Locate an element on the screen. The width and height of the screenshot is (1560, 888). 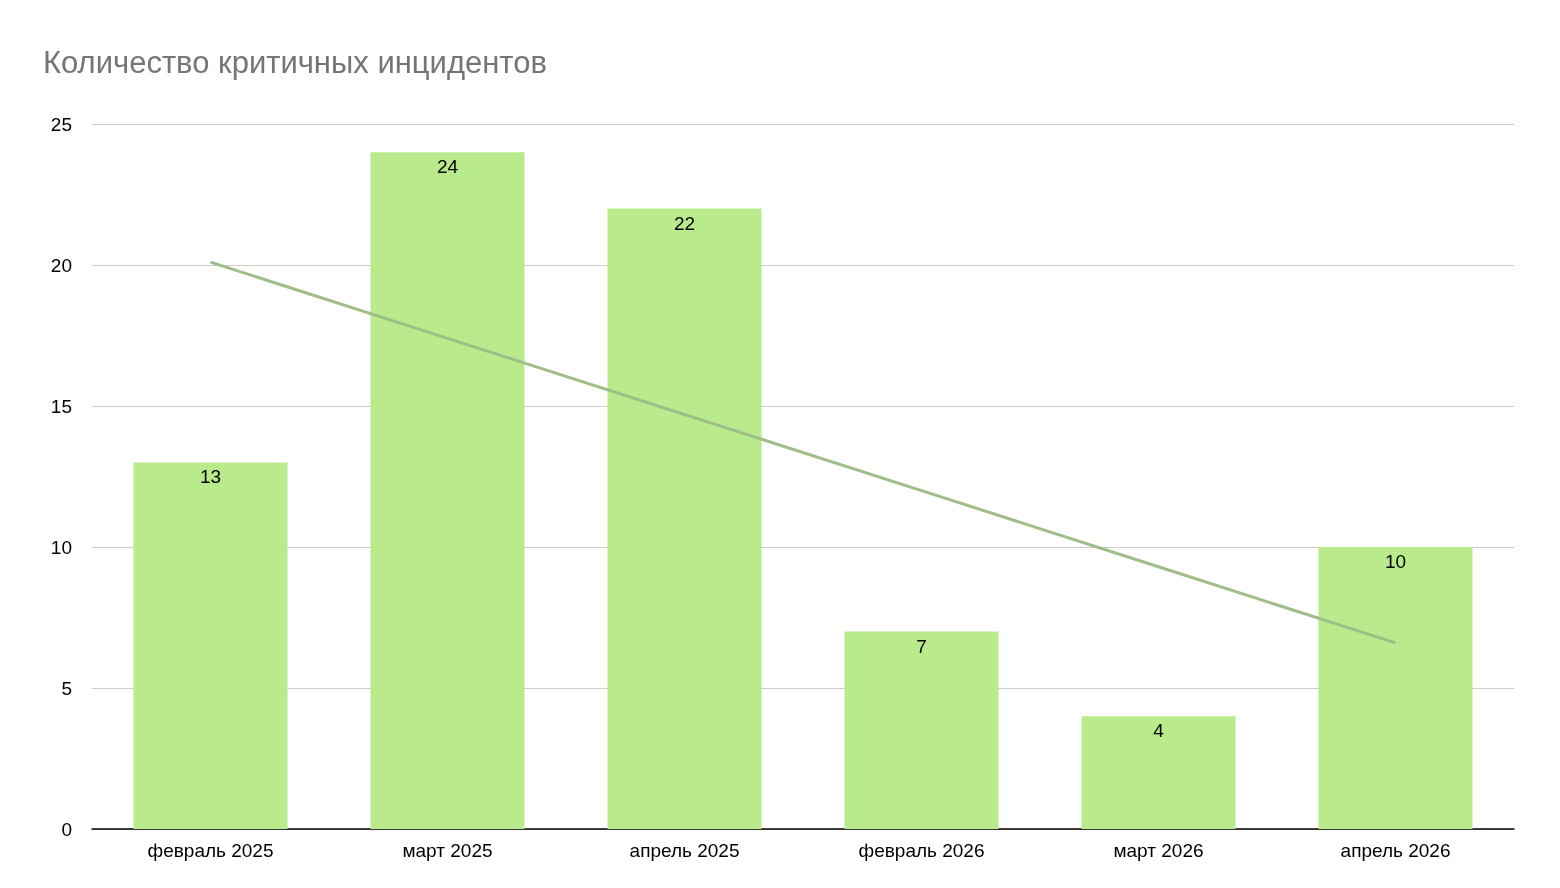
data-label: 4 is located at coordinates (1159, 731).